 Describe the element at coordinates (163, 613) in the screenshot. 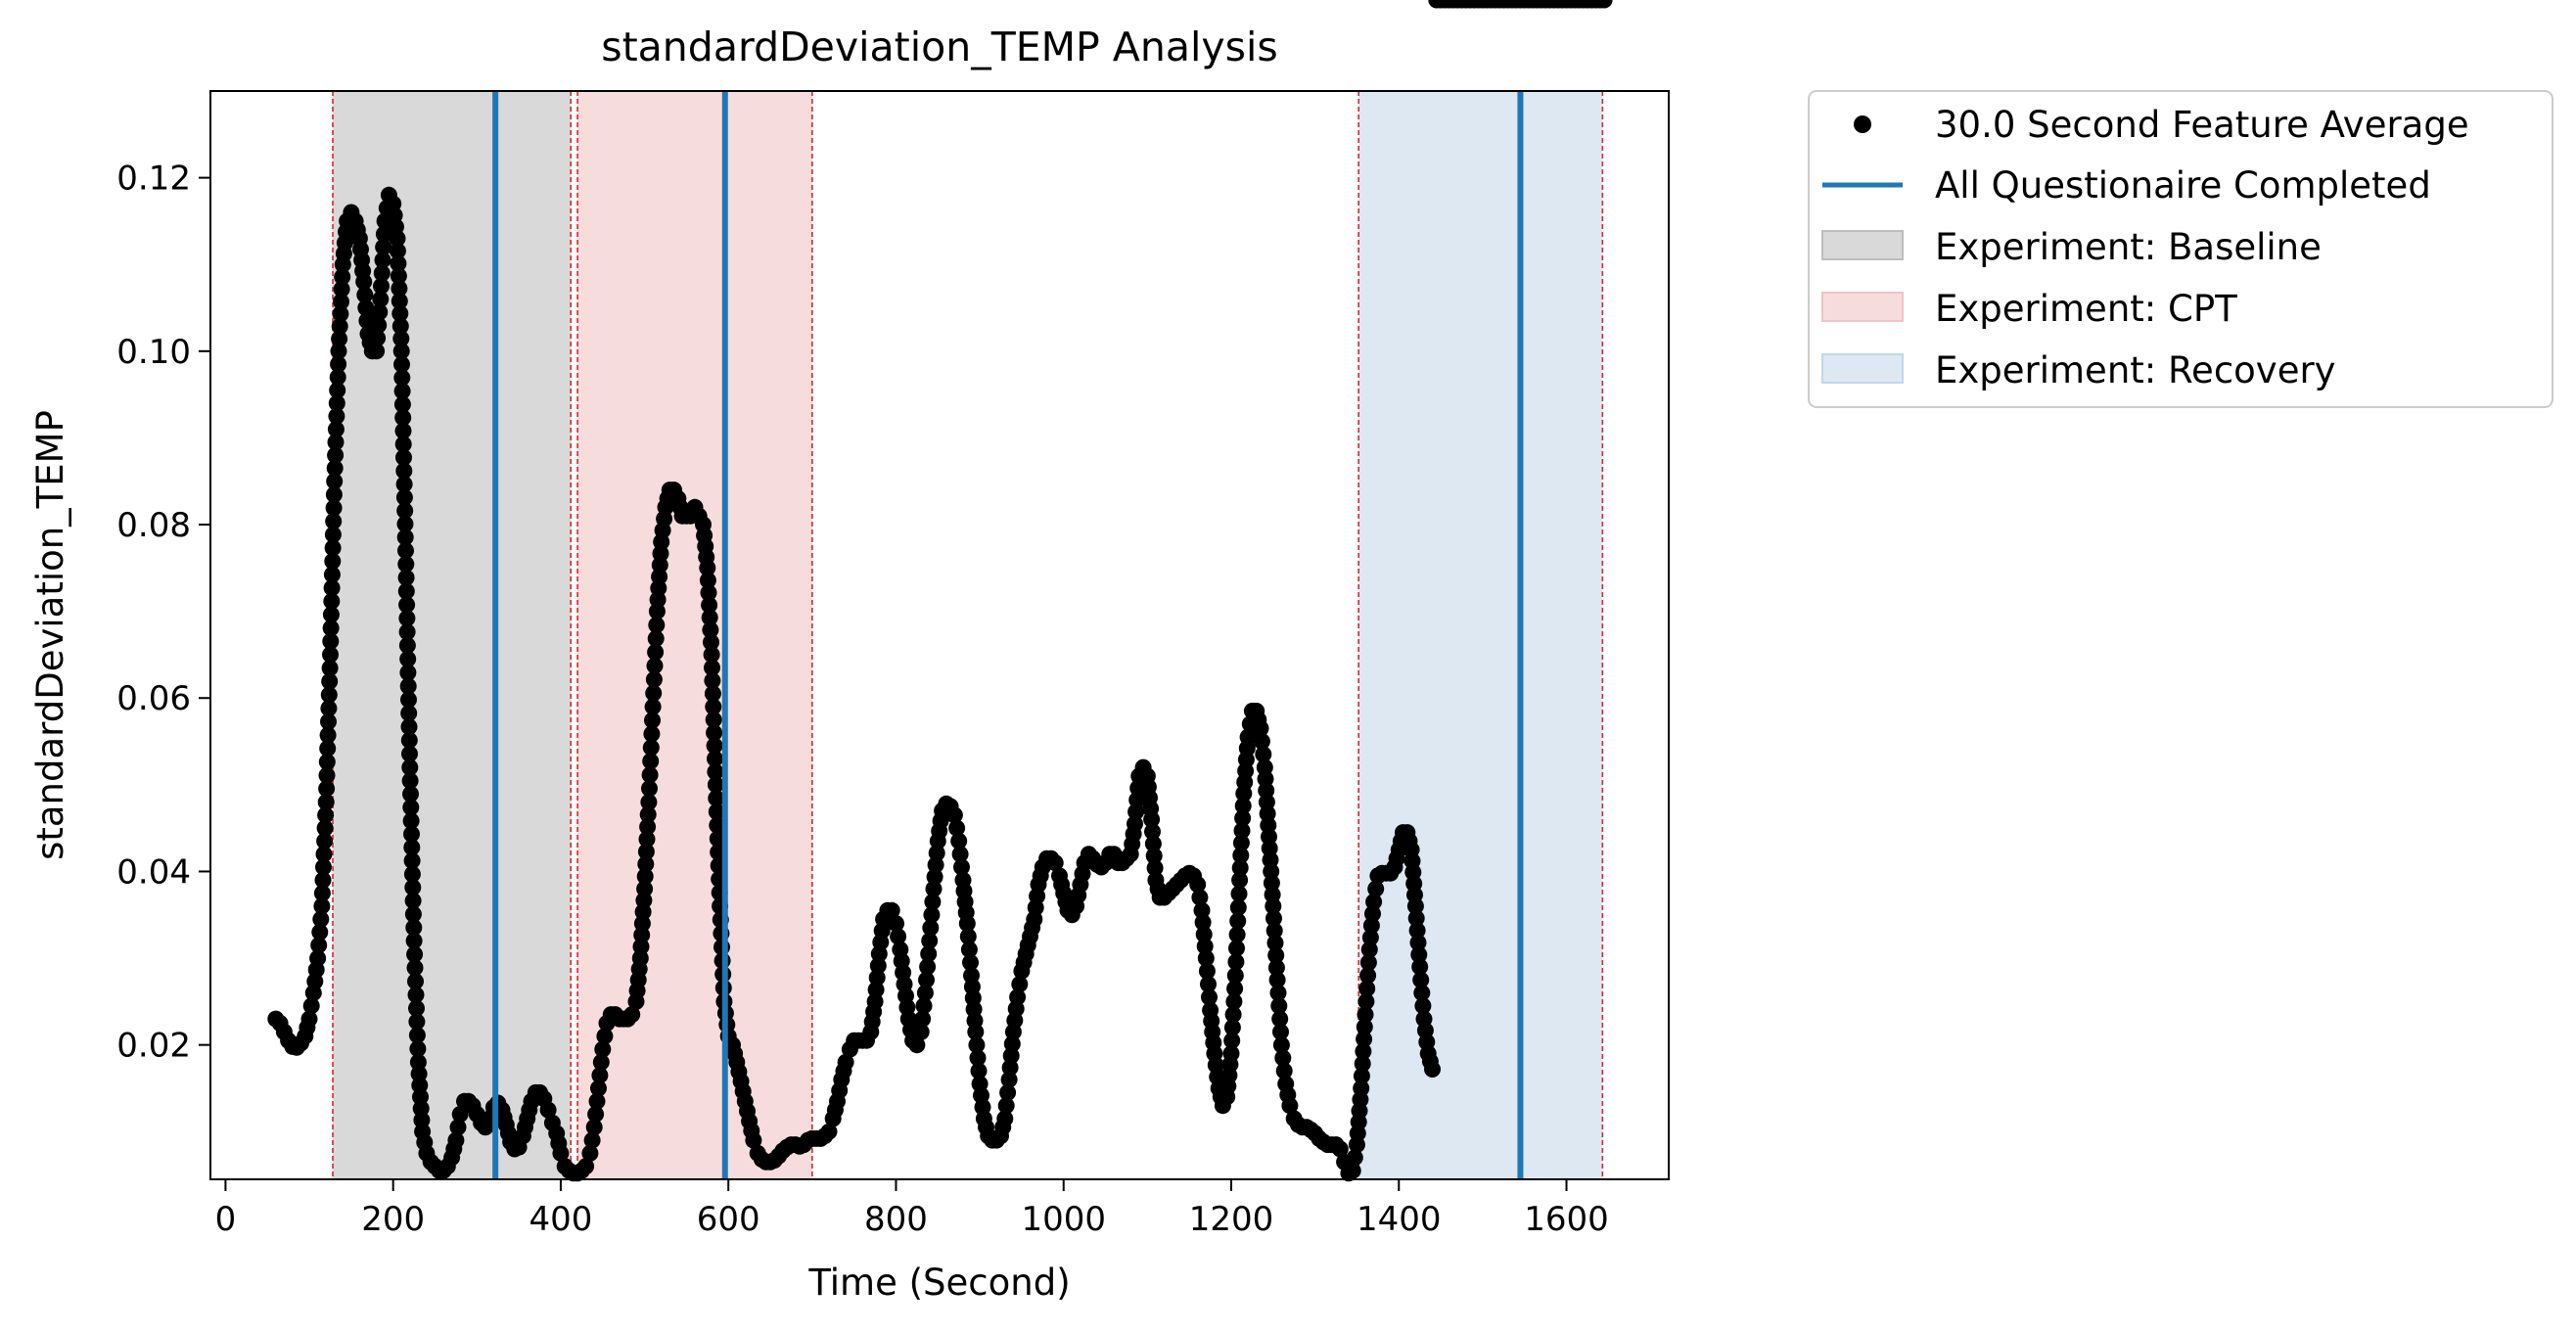

I see `y-axis-ticks: 0.02 0.04 0.06 0.08 0.10 0.12` at that location.